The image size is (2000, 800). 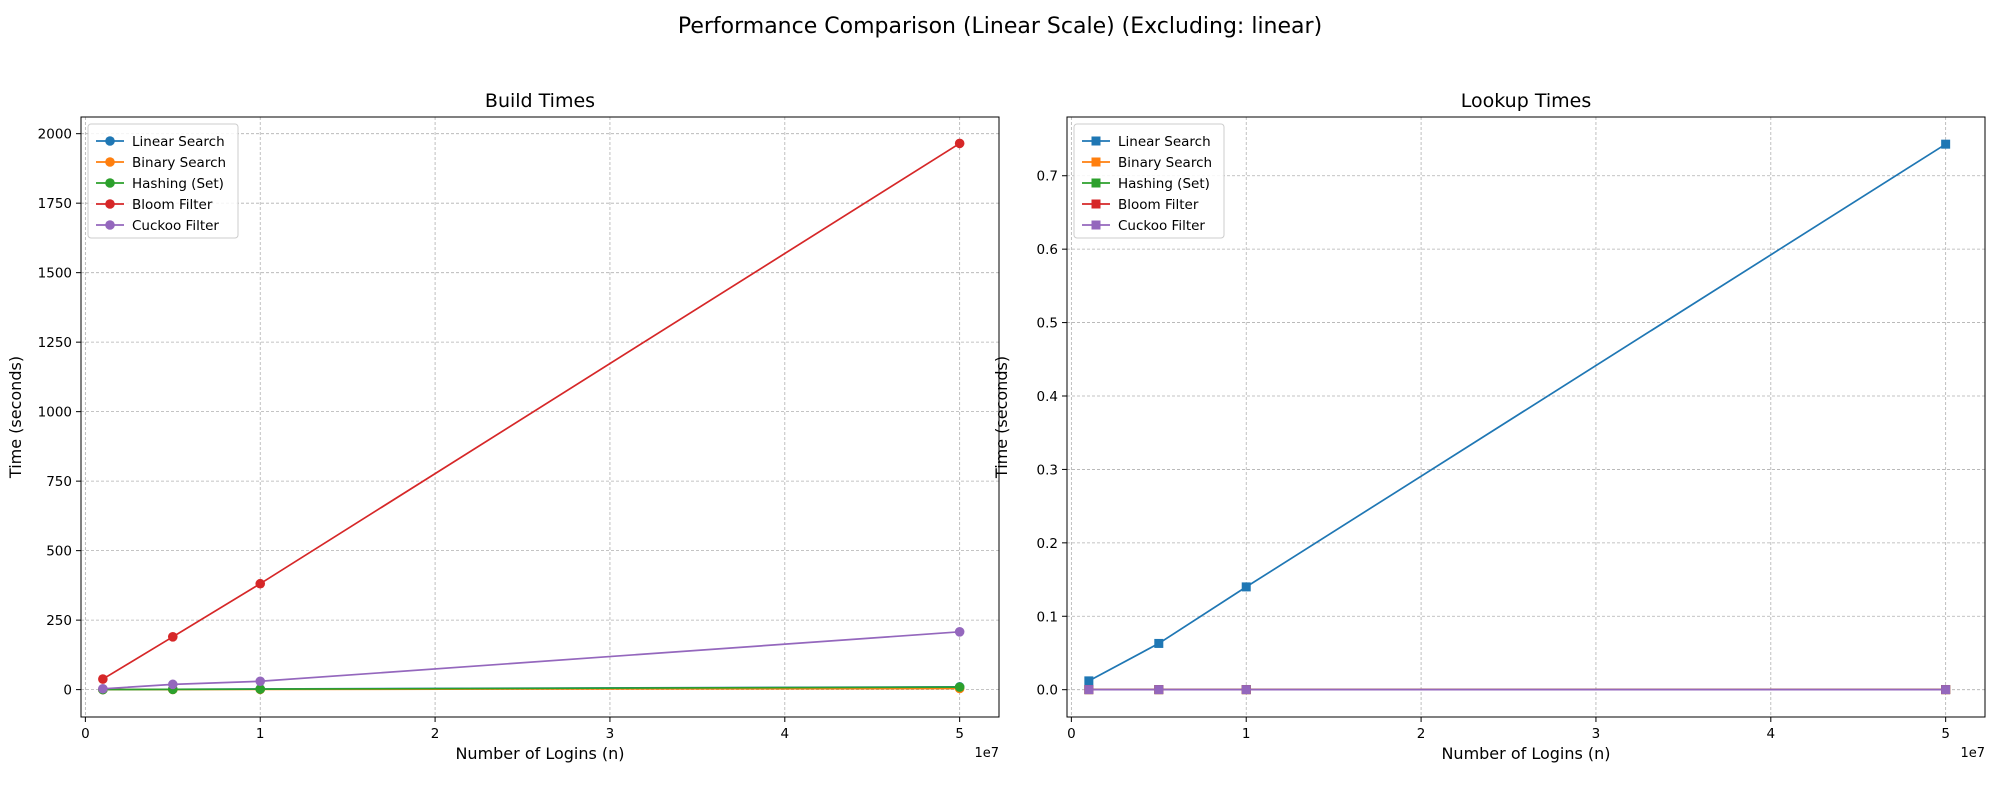 What do you see at coordinates (1047, 177) in the screenshot?
I see `y-tick-label: 0.7` at bounding box center [1047, 177].